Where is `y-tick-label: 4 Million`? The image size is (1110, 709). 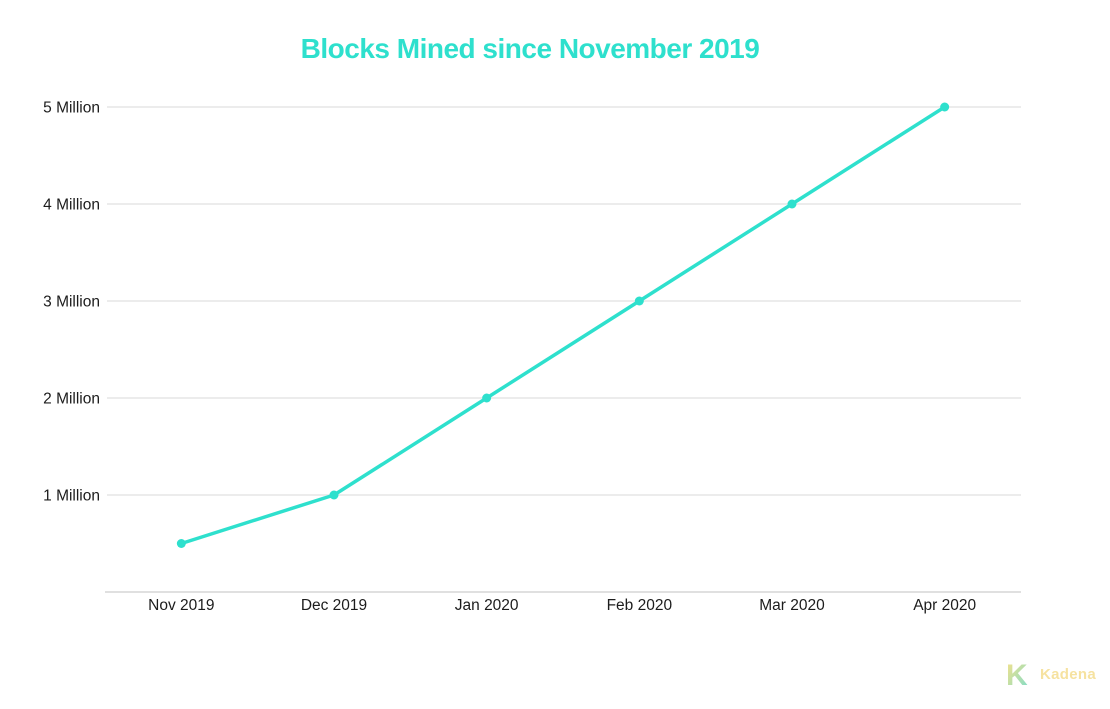
y-tick-label: 4 Million is located at coordinates (71, 205).